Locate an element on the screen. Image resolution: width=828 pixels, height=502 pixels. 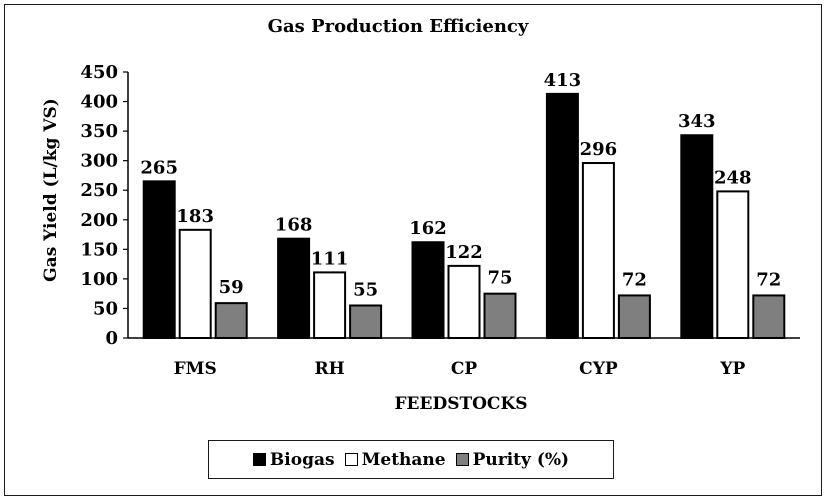
y-tick-label: 150 is located at coordinates (99, 249).